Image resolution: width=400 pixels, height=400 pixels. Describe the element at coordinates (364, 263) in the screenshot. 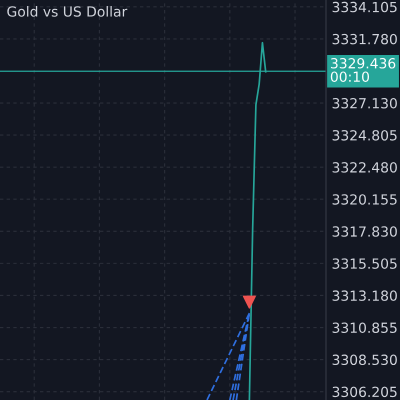

I see `y-tick-label: 3315.505` at that location.